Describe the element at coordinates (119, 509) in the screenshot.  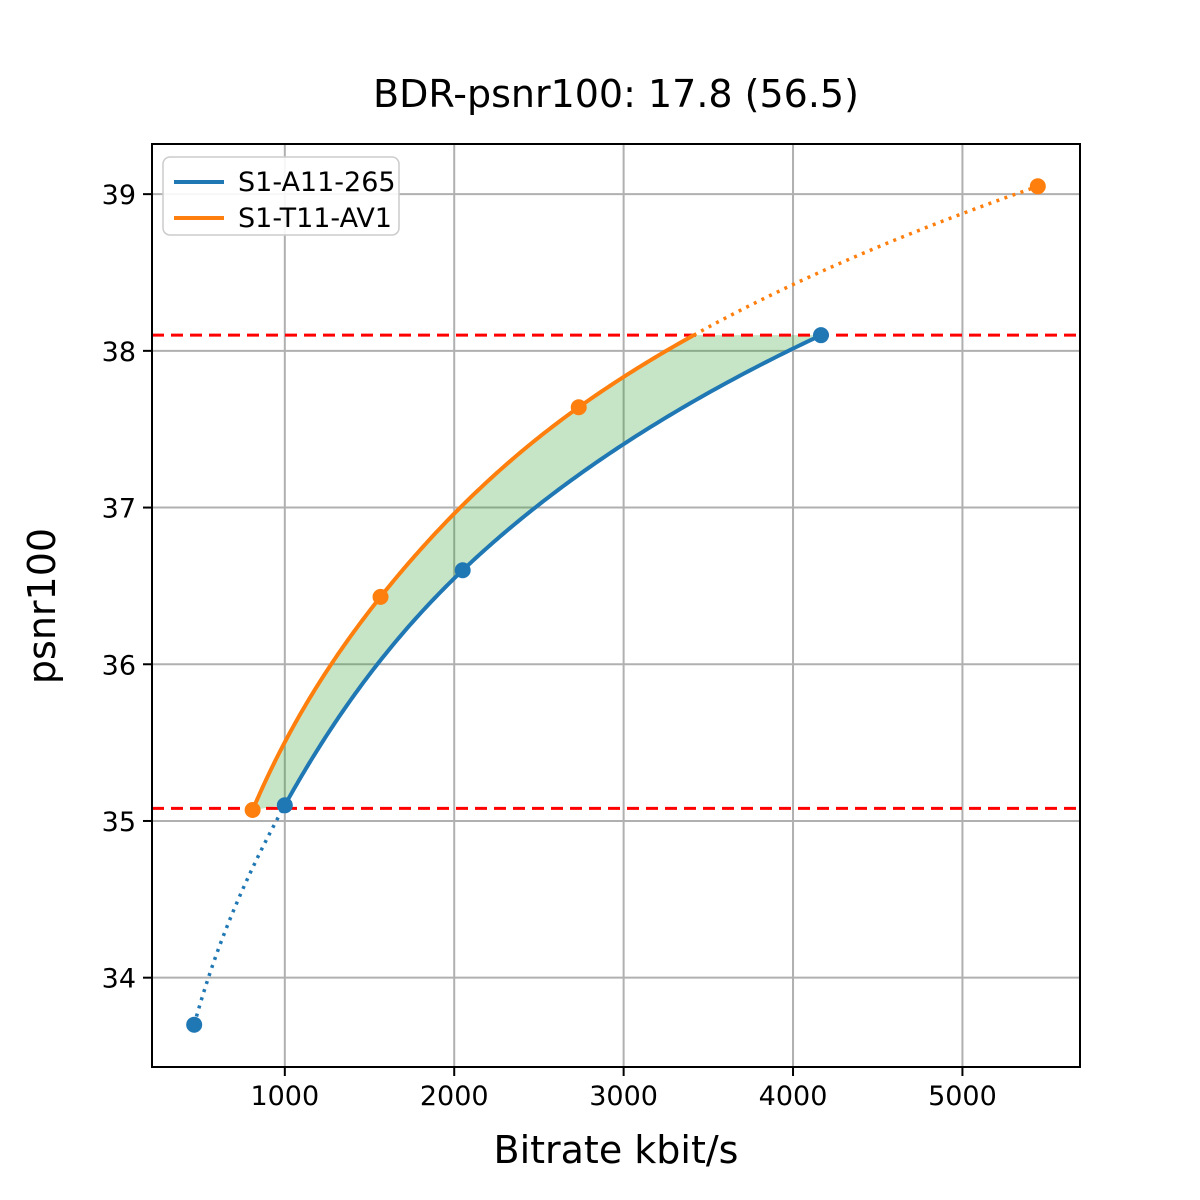
I see `y-tick-label: 37` at that location.